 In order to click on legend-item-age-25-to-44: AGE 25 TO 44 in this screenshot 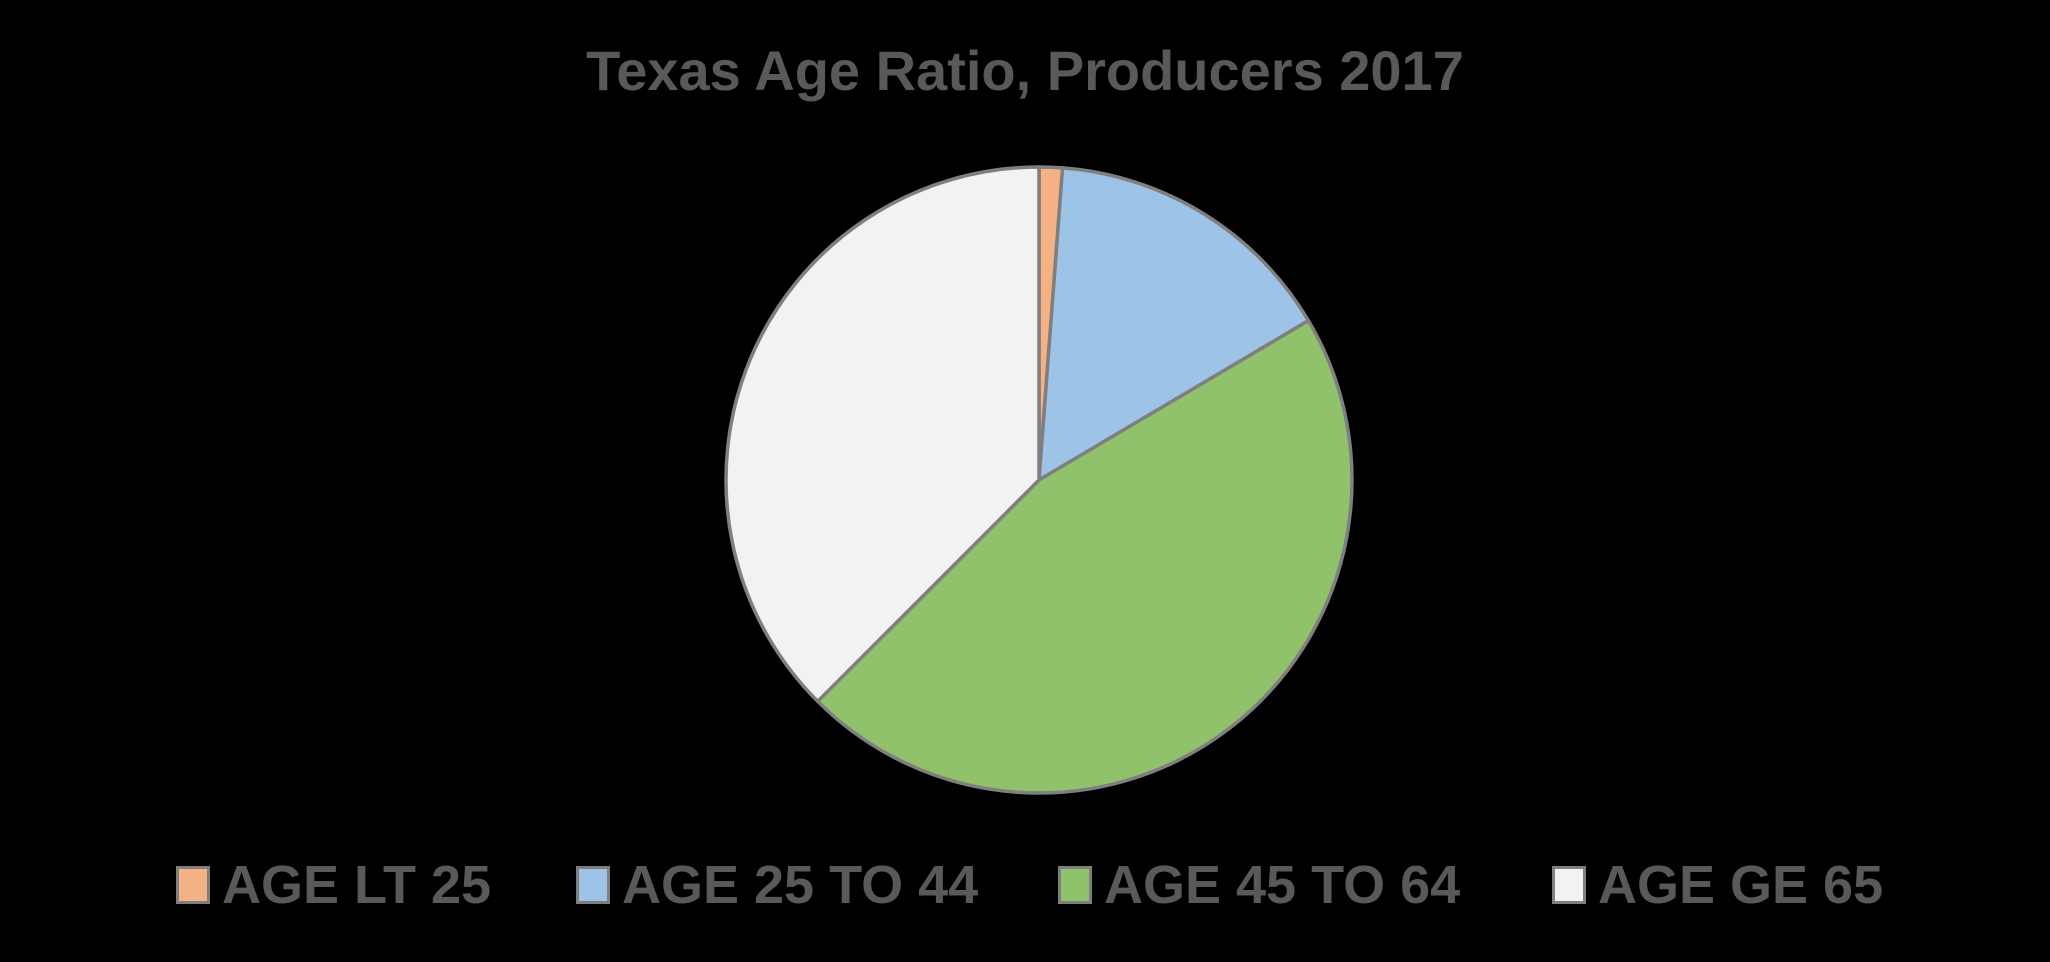, I will do `click(777, 885)`.